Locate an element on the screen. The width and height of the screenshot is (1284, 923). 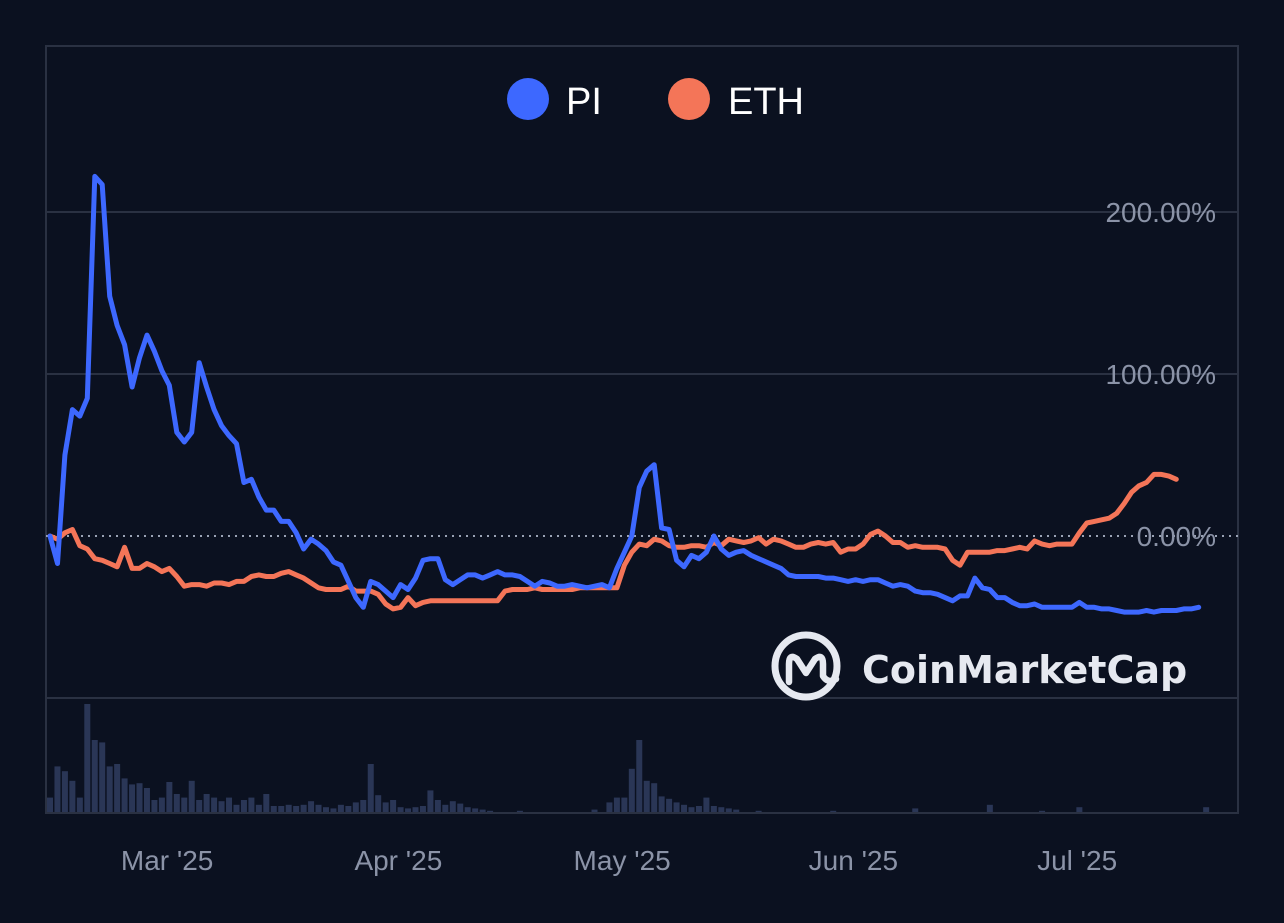
legend-dot-pi is located at coordinates (528, 99).